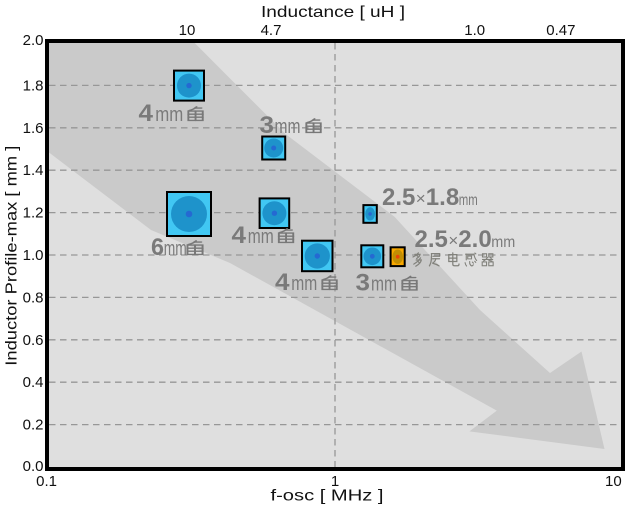 This screenshot has width=638, height=508. Describe the element at coordinates (33, 297) in the screenshot. I see `svg-text: 0.8` at that location.